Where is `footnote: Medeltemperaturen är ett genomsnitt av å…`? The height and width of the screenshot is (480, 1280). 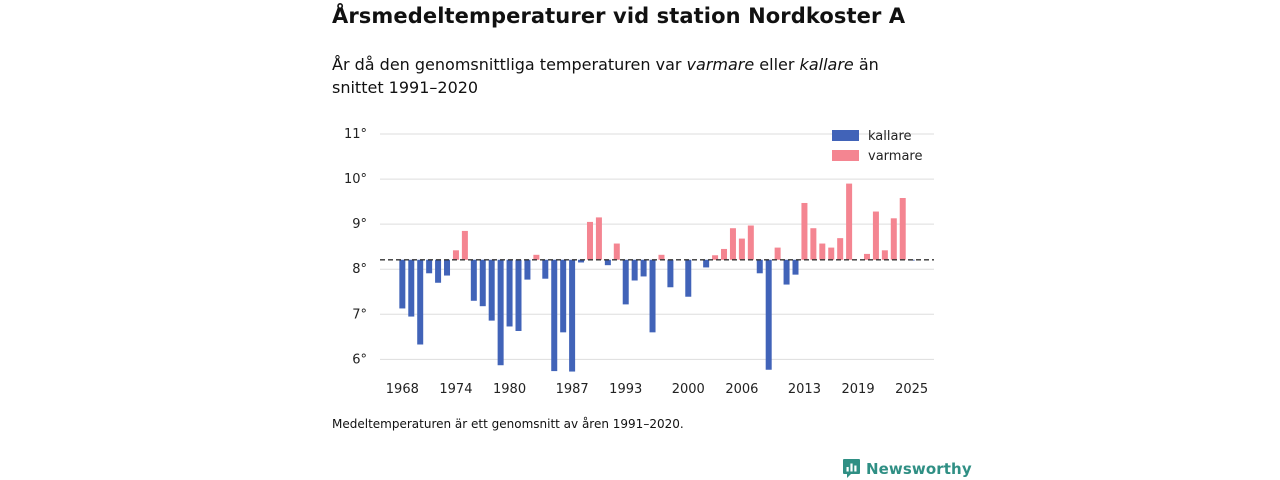
footnote: Medeltemperaturen är ett genomsnitt av å… is located at coordinates (508, 424).